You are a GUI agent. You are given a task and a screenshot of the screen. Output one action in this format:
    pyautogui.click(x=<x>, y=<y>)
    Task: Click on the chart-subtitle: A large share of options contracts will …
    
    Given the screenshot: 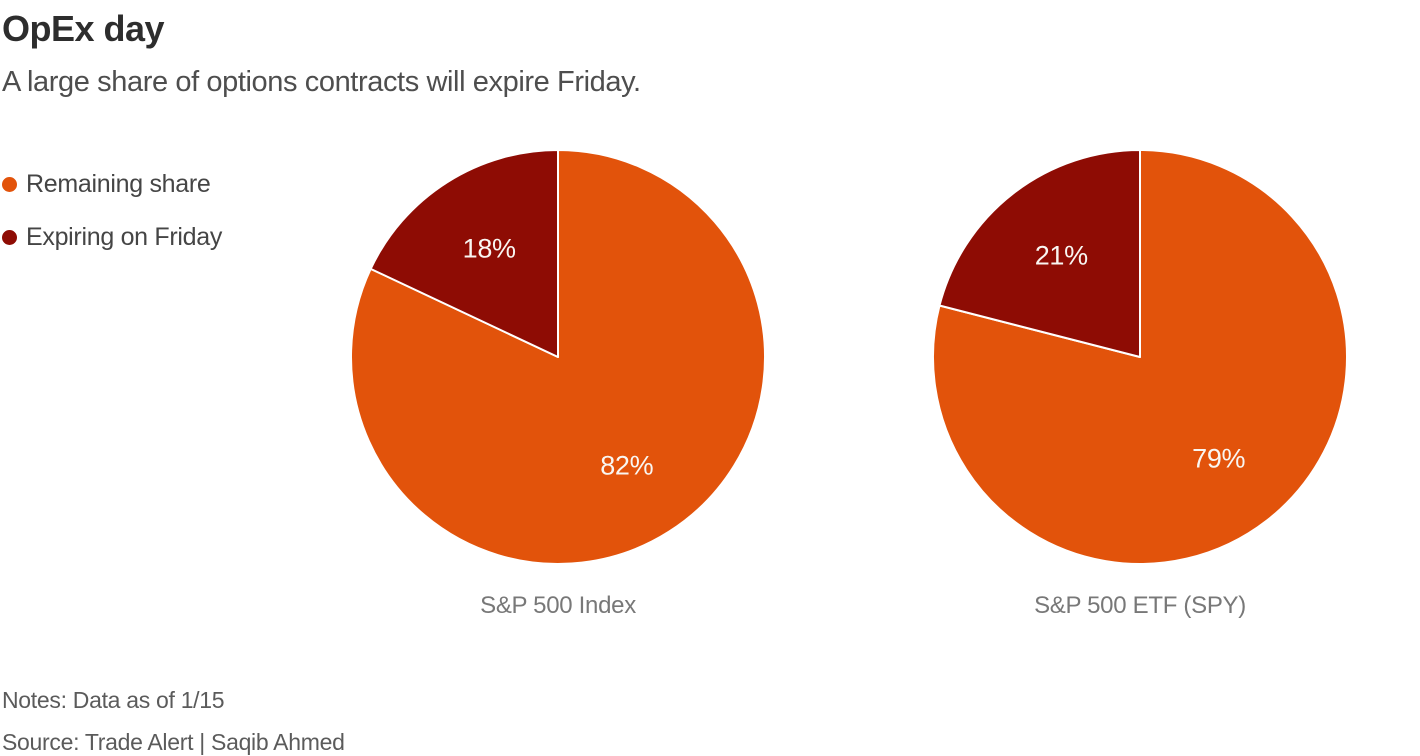 What is the action you would take?
    pyautogui.click(x=321, y=82)
    